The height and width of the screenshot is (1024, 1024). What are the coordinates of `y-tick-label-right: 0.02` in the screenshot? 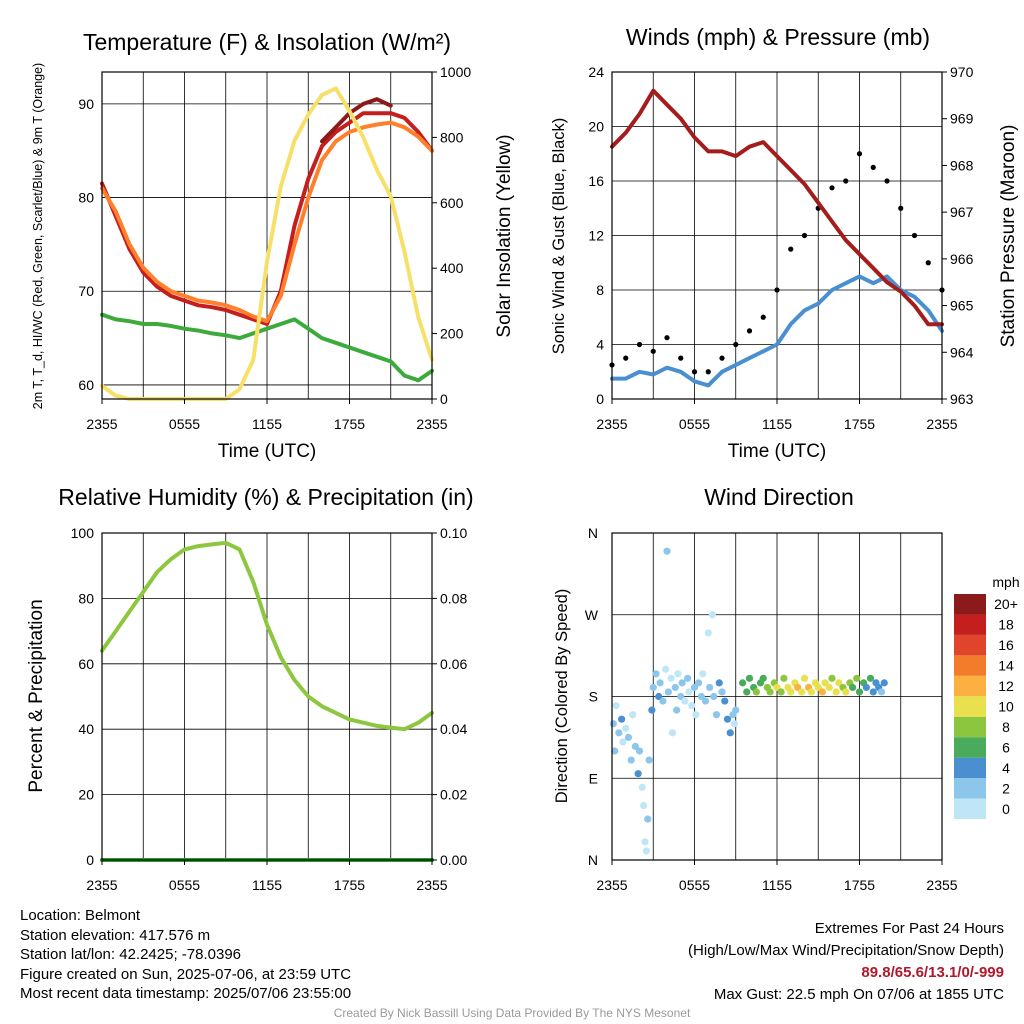 It's located at (453, 795).